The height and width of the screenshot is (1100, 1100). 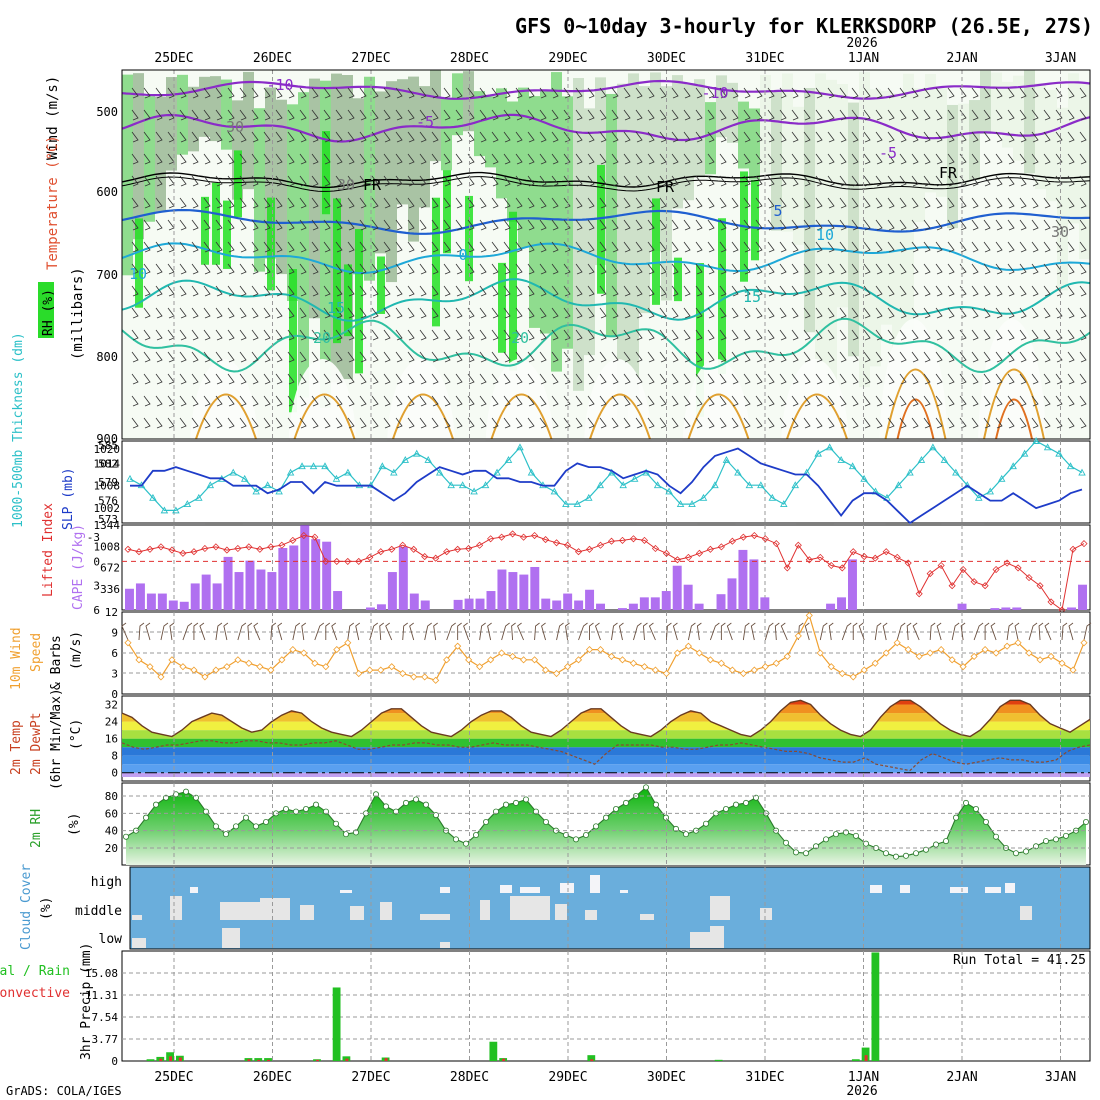 What do you see at coordinates (861, 1091) in the screenshot?
I see `year-label-bottom: 2026` at bounding box center [861, 1091].